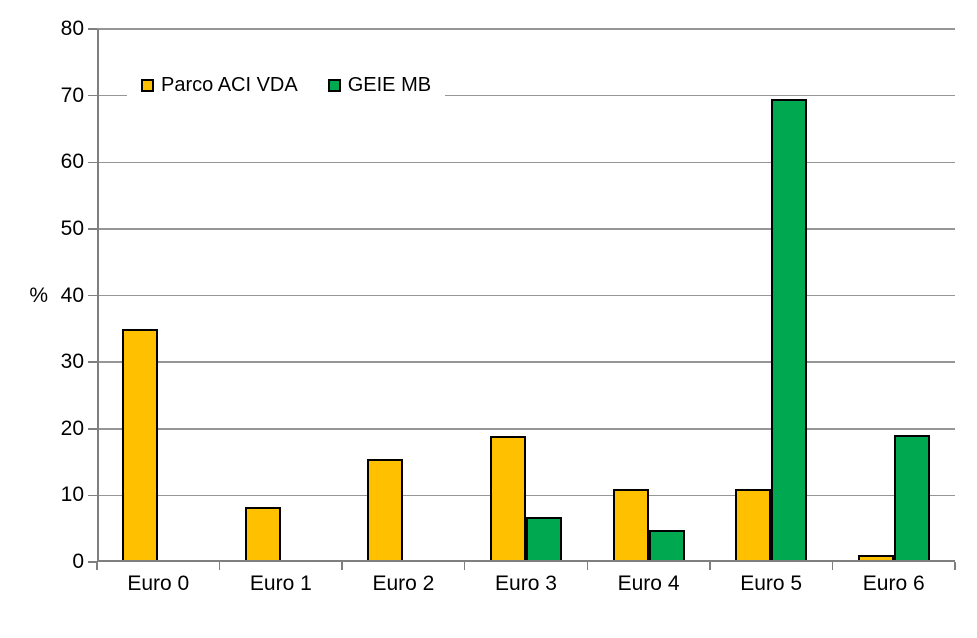 Image resolution: width=977 pixels, height=638 pixels. I want to click on y-tick-label-40: 40, so click(72, 295).